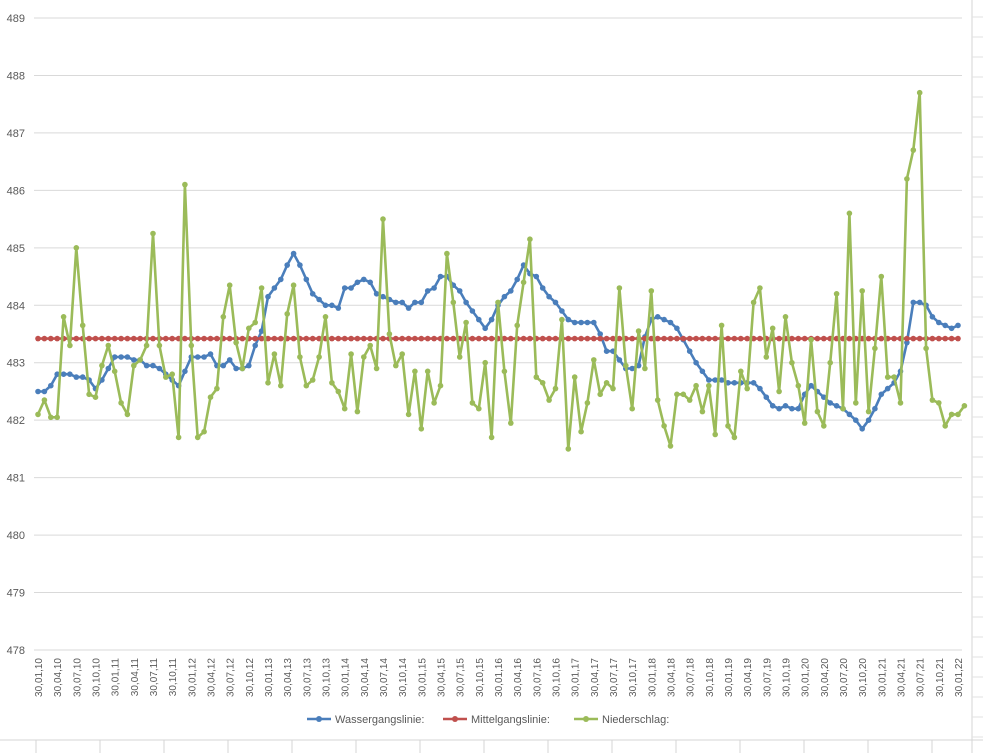  What do you see at coordinates (16, 536) in the screenshot?
I see `y-tick-label: 480` at bounding box center [16, 536].